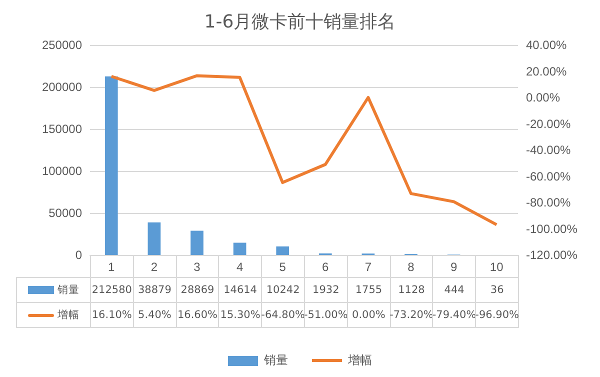 This screenshot has height=377, width=600. Describe the element at coordinates (154, 290) in the screenshot. I see `data-label: 38879` at that location.